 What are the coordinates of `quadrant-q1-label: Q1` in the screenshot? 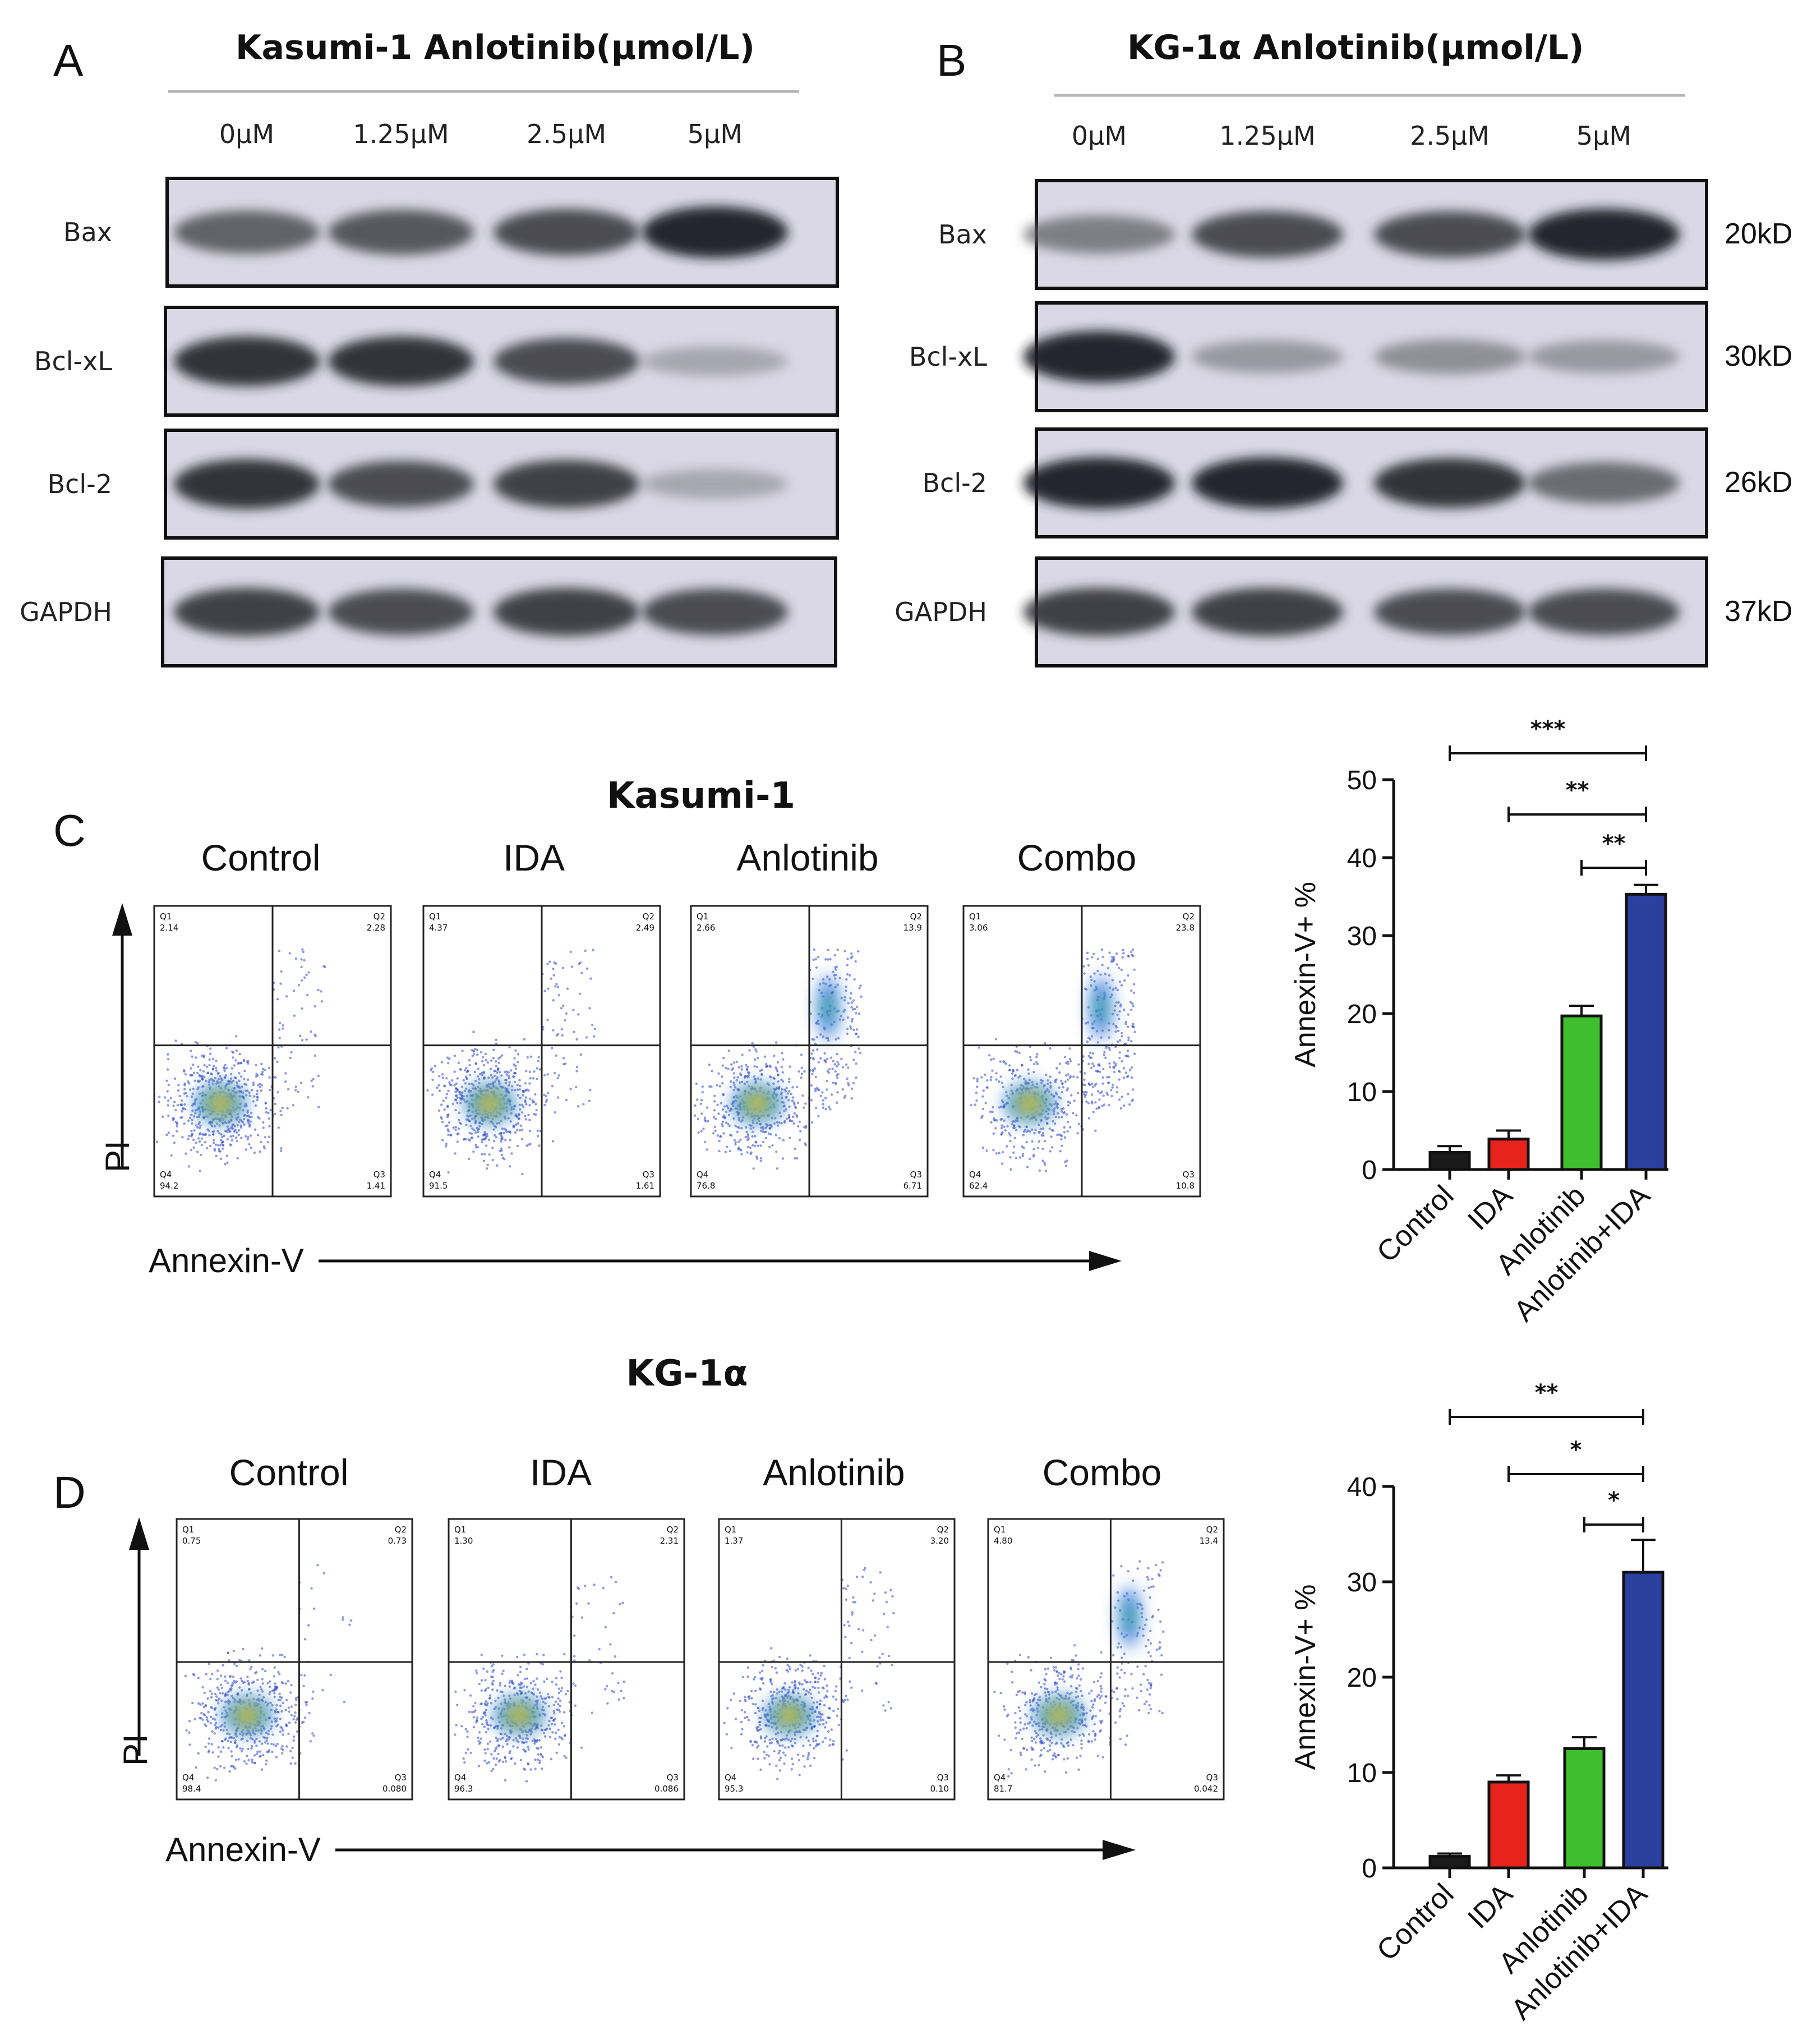 It's located at (702, 917).